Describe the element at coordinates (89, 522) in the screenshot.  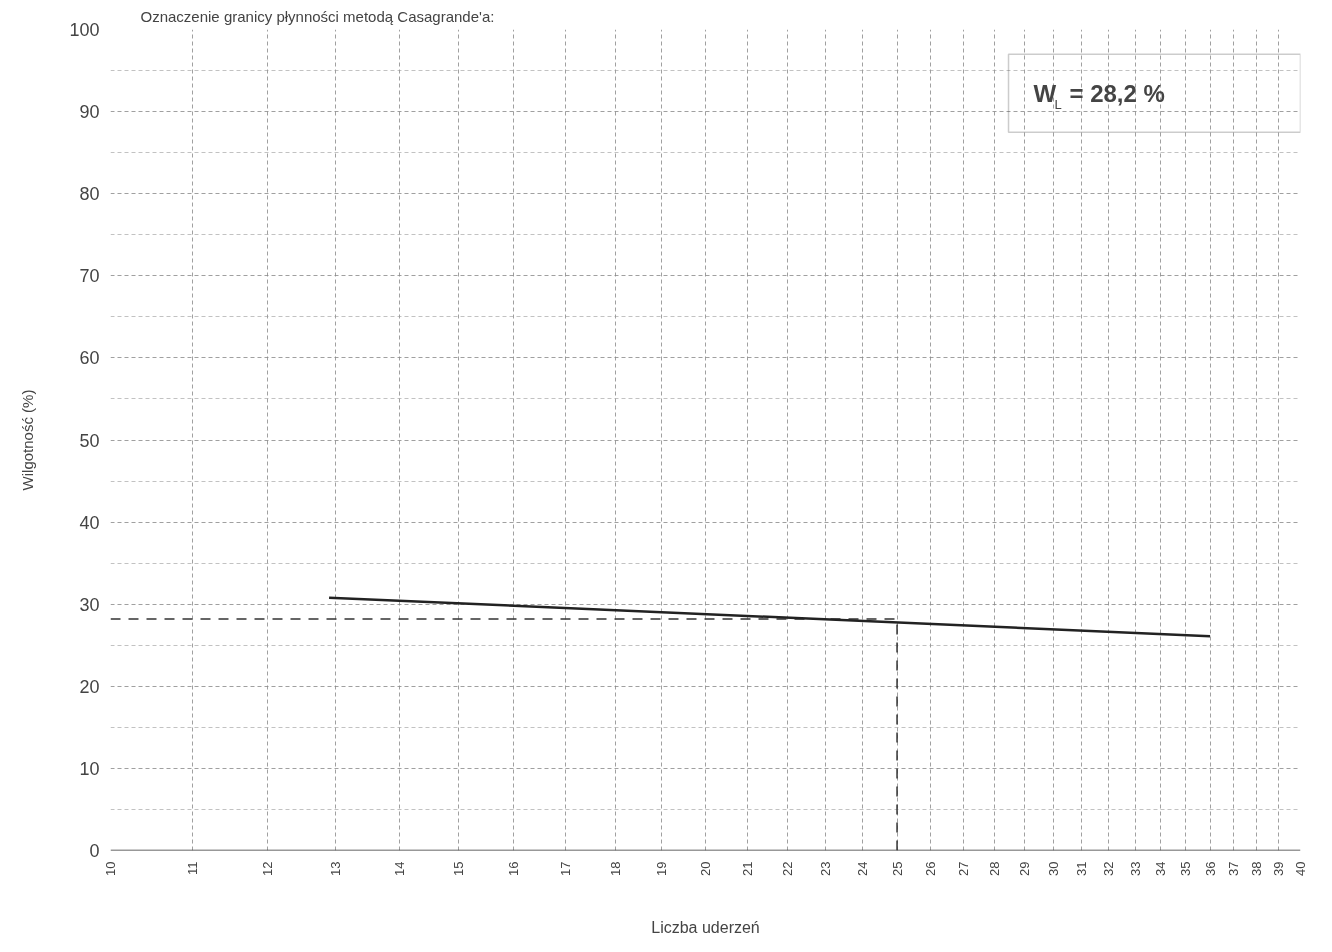
I see `y-tick-label: 40` at that location.